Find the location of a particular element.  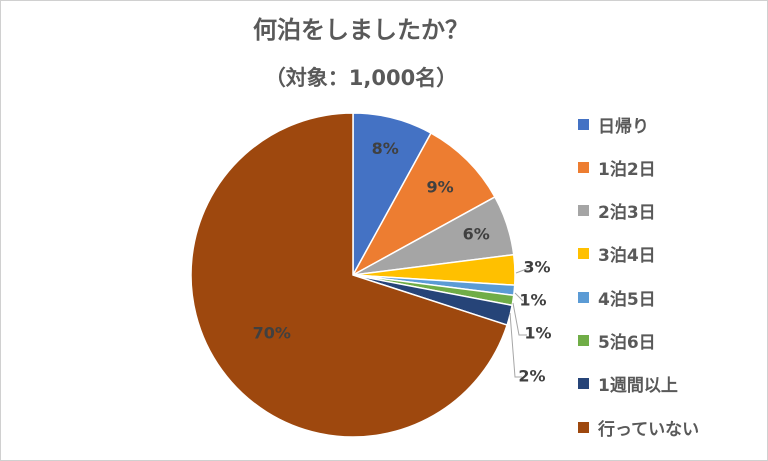

legend-item: 日帰り is located at coordinates (613, 124).